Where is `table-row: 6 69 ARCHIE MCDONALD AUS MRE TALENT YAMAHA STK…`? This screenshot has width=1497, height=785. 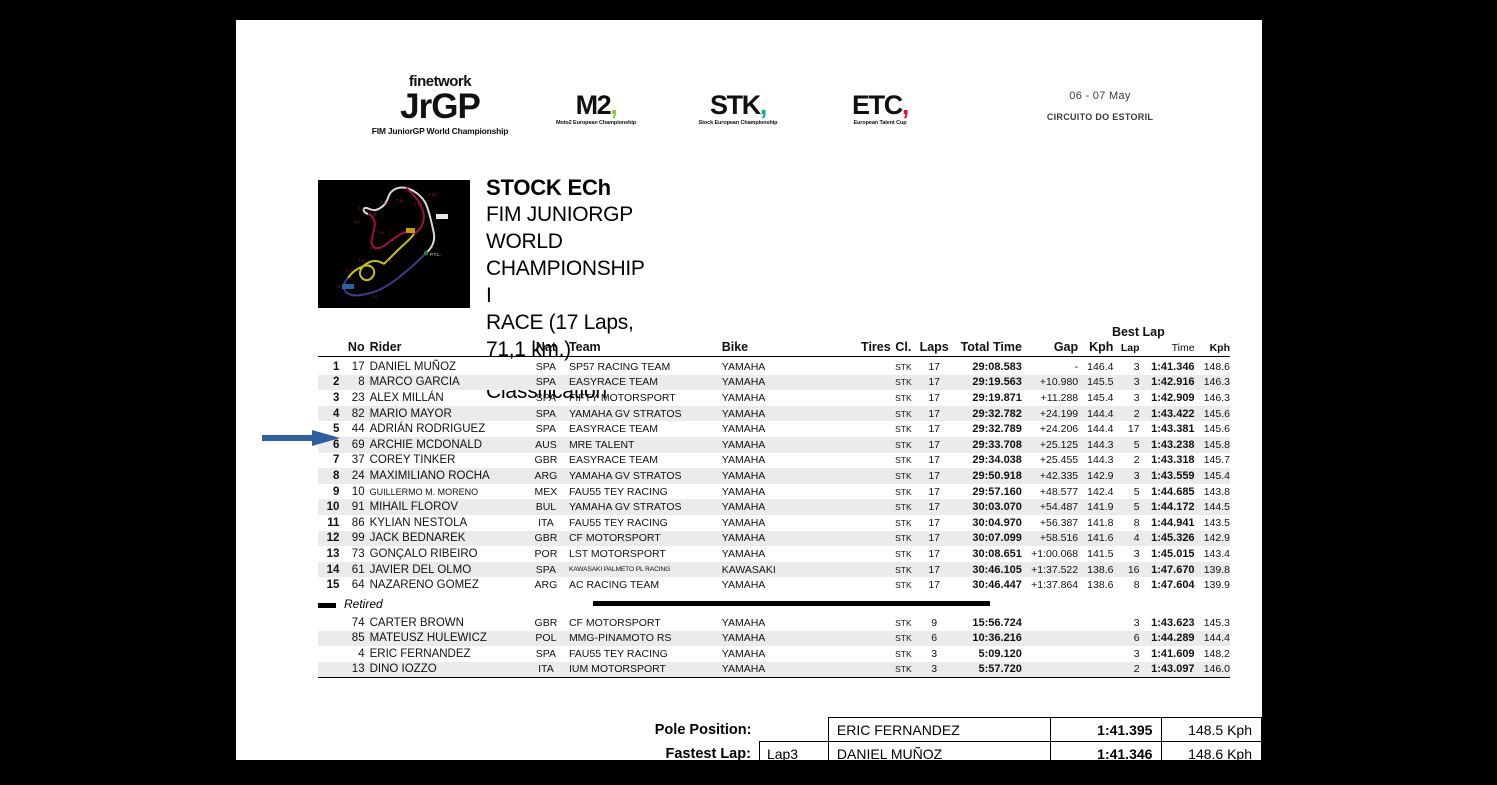 table-row: 6 69 ARCHIE MCDONALD AUS MRE TALENT YAMAHA STK… is located at coordinates (774, 444).